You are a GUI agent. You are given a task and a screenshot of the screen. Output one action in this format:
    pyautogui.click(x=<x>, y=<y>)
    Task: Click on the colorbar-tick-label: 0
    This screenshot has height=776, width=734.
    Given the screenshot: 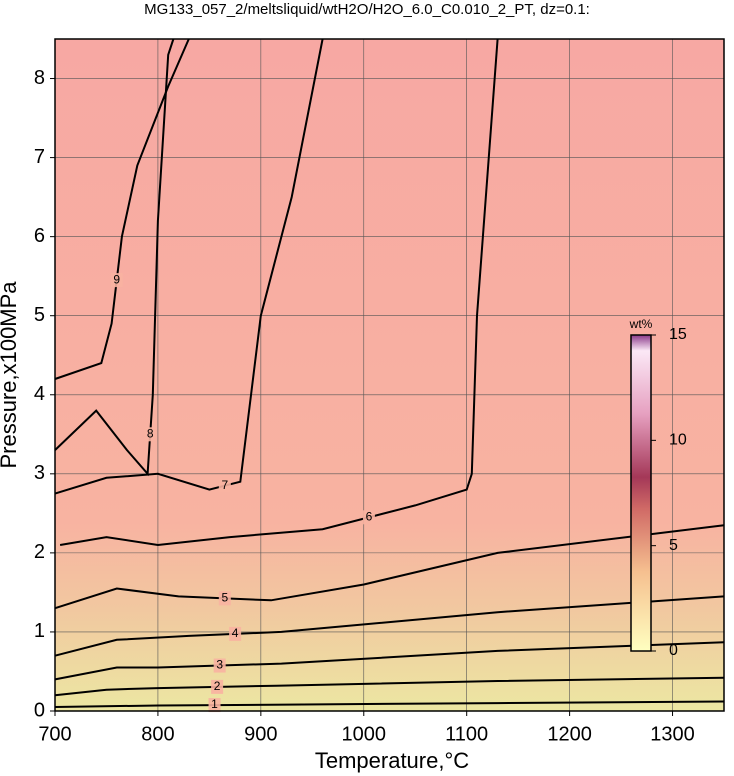 What is the action you would take?
    pyautogui.click(x=673, y=650)
    